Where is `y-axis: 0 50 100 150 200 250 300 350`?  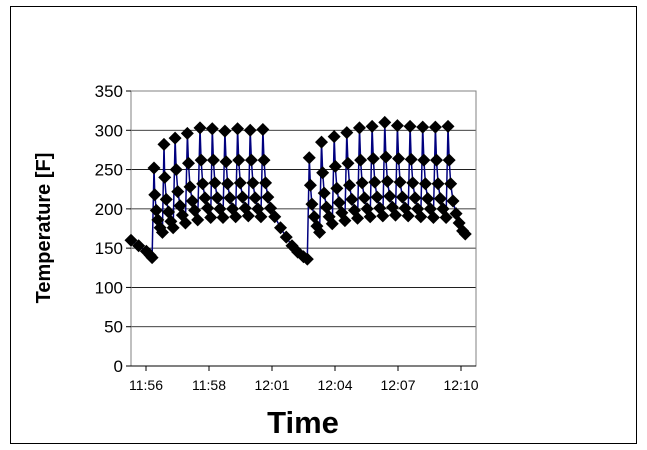
y-axis: 0 50 100 150 200 250 300 350 is located at coordinates (113, 229).